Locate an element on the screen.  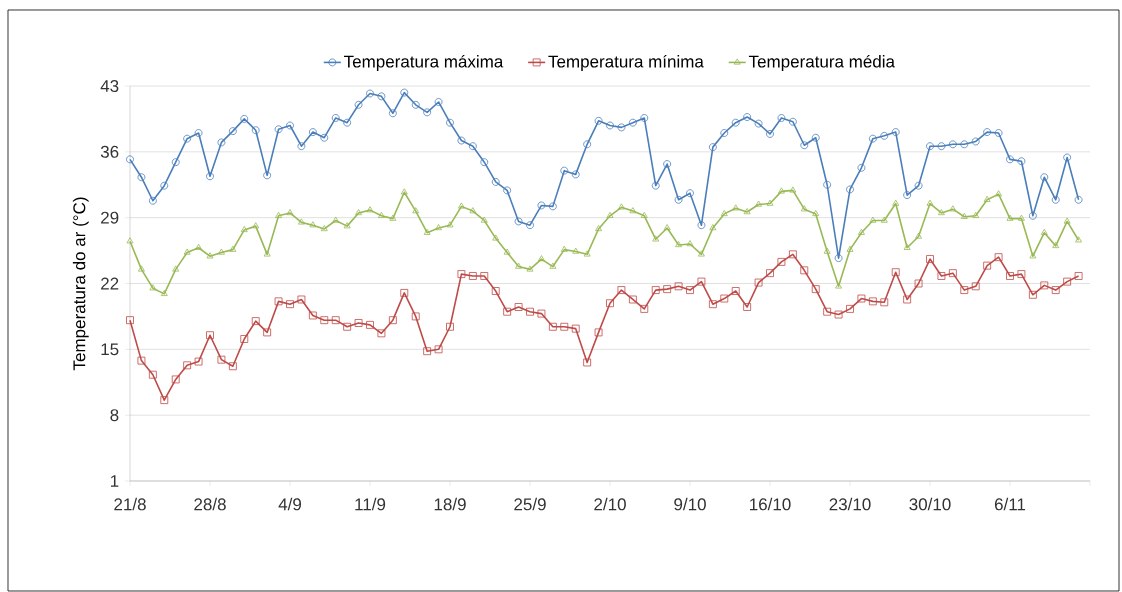
legend-label: Temperatura média is located at coordinates (821, 62).